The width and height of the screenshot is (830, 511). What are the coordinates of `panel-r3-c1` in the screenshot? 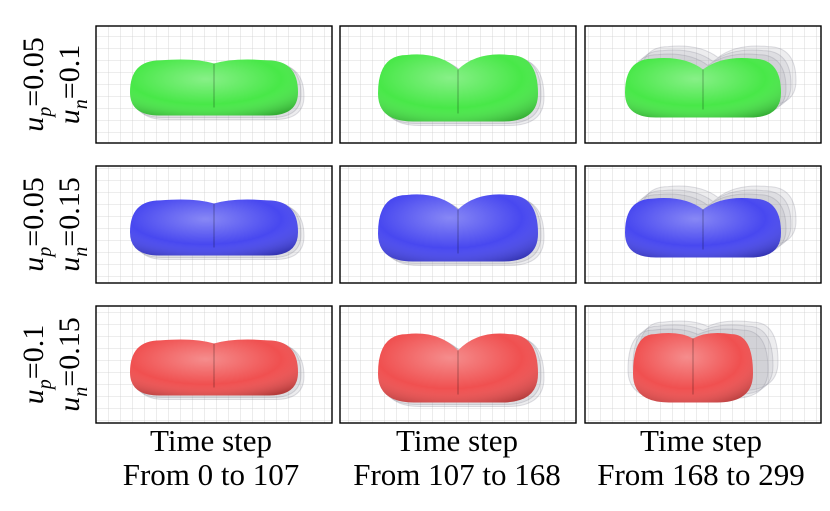 It's located at (214, 364).